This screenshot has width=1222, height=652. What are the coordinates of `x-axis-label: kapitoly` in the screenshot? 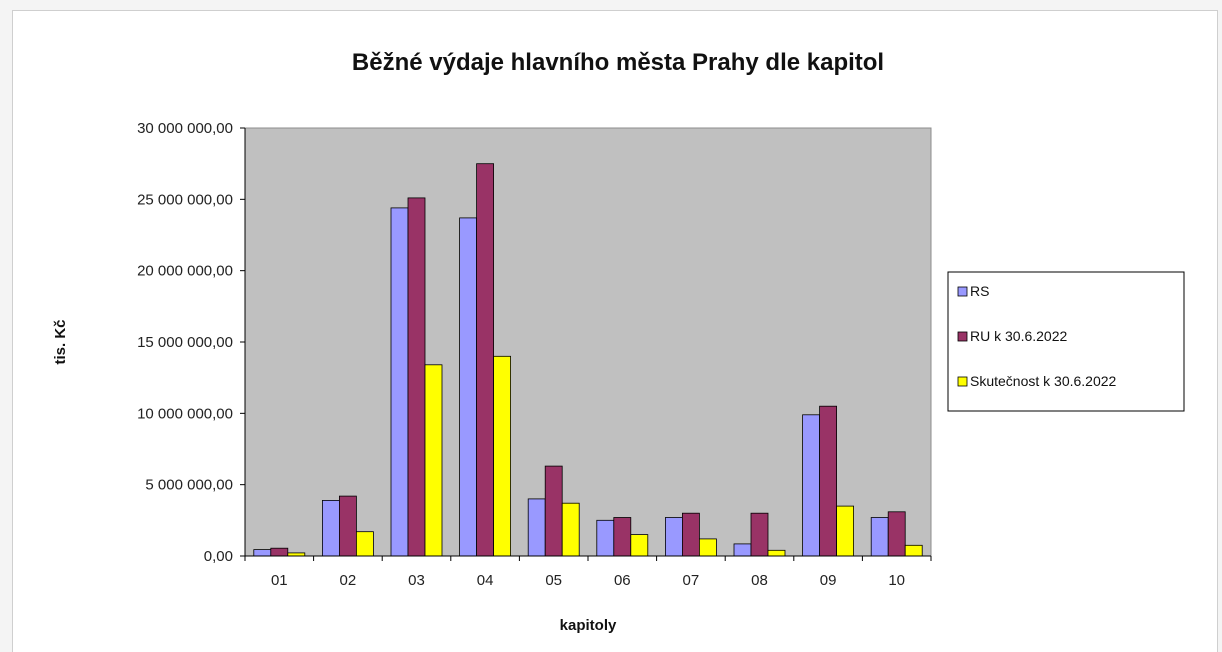 It's located at (588, 625).